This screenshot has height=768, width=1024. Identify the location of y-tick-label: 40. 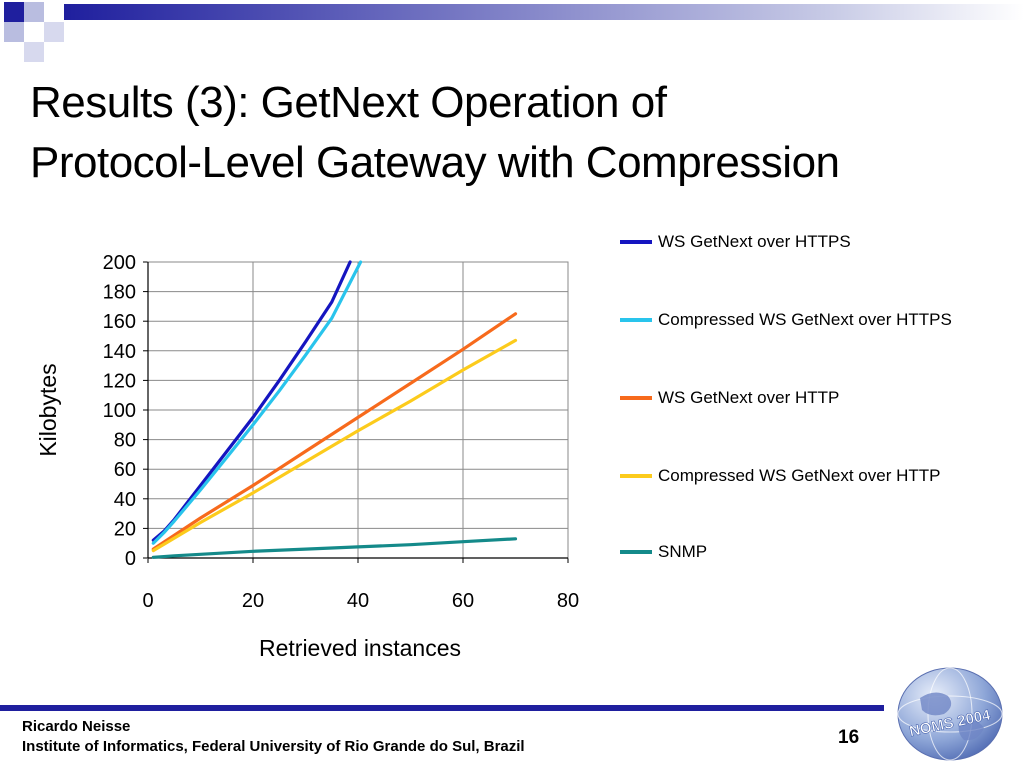
(125, 500).